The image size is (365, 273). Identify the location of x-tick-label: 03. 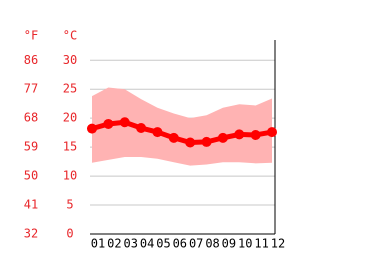
(131, 244).